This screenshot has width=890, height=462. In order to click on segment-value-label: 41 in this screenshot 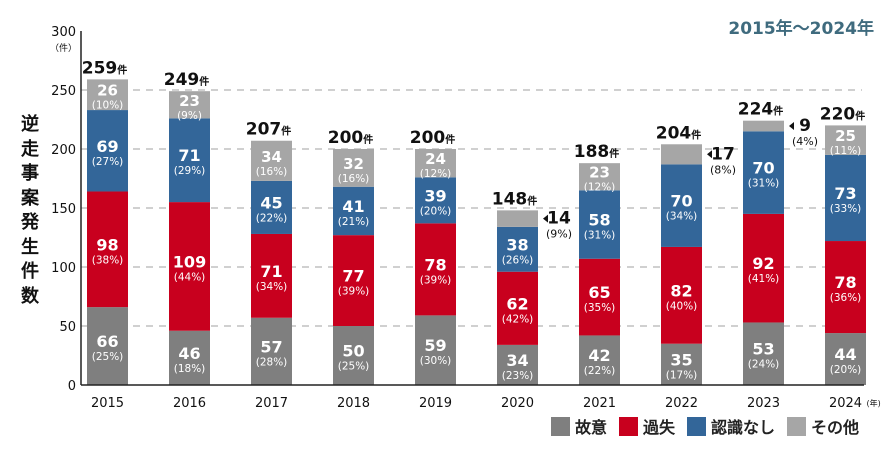, I will do `click(353, 206)`.